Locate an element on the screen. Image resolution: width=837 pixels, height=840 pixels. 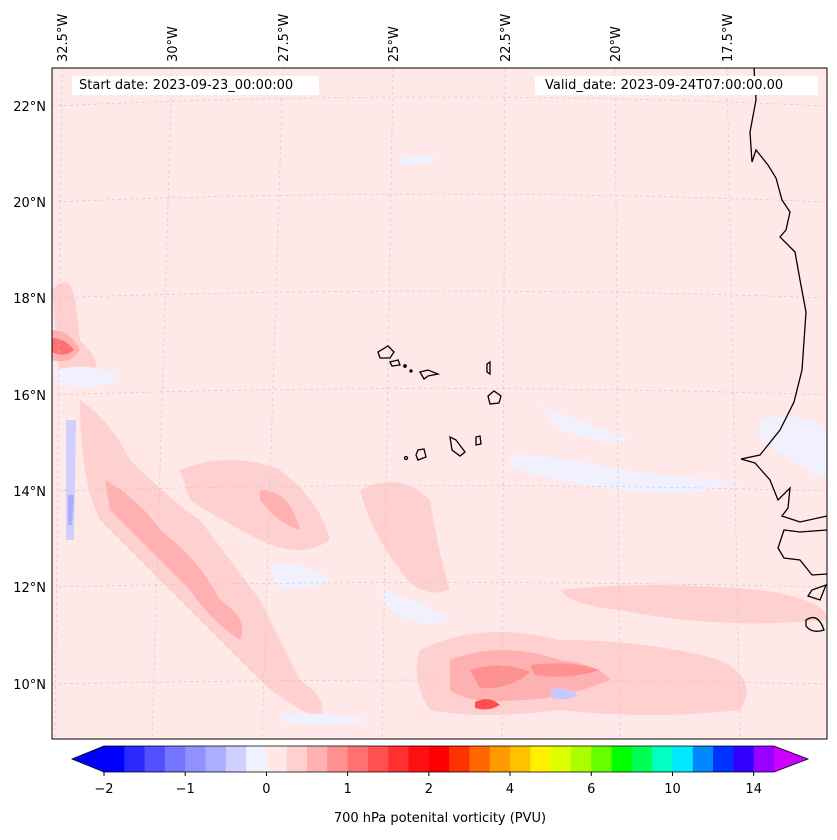
colorbar-tick-label: 0 is located at coordinates (266, 789).